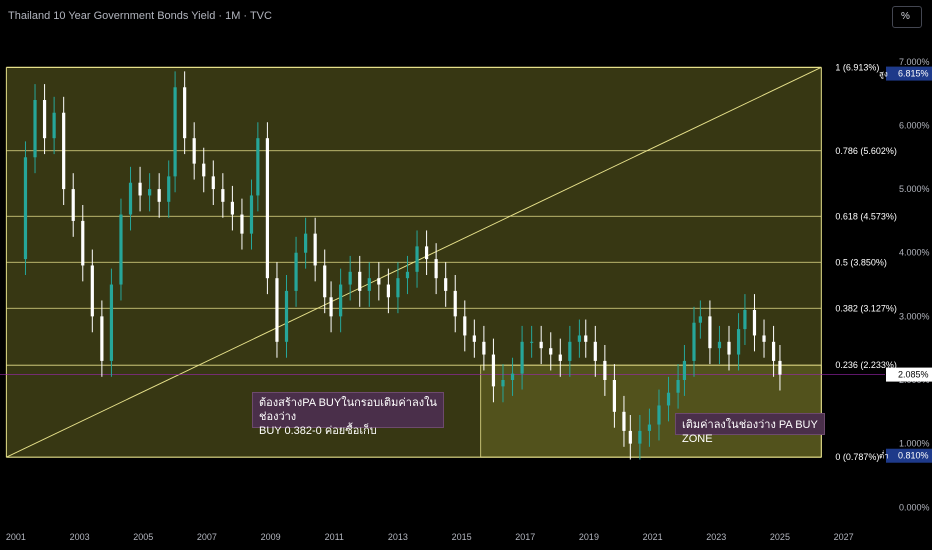  What do you see at coordinates (866, 308) in the screenshot?
I see `fib-label-0.382: 0.382 (3.127%)` at bounding box center [866, 308].